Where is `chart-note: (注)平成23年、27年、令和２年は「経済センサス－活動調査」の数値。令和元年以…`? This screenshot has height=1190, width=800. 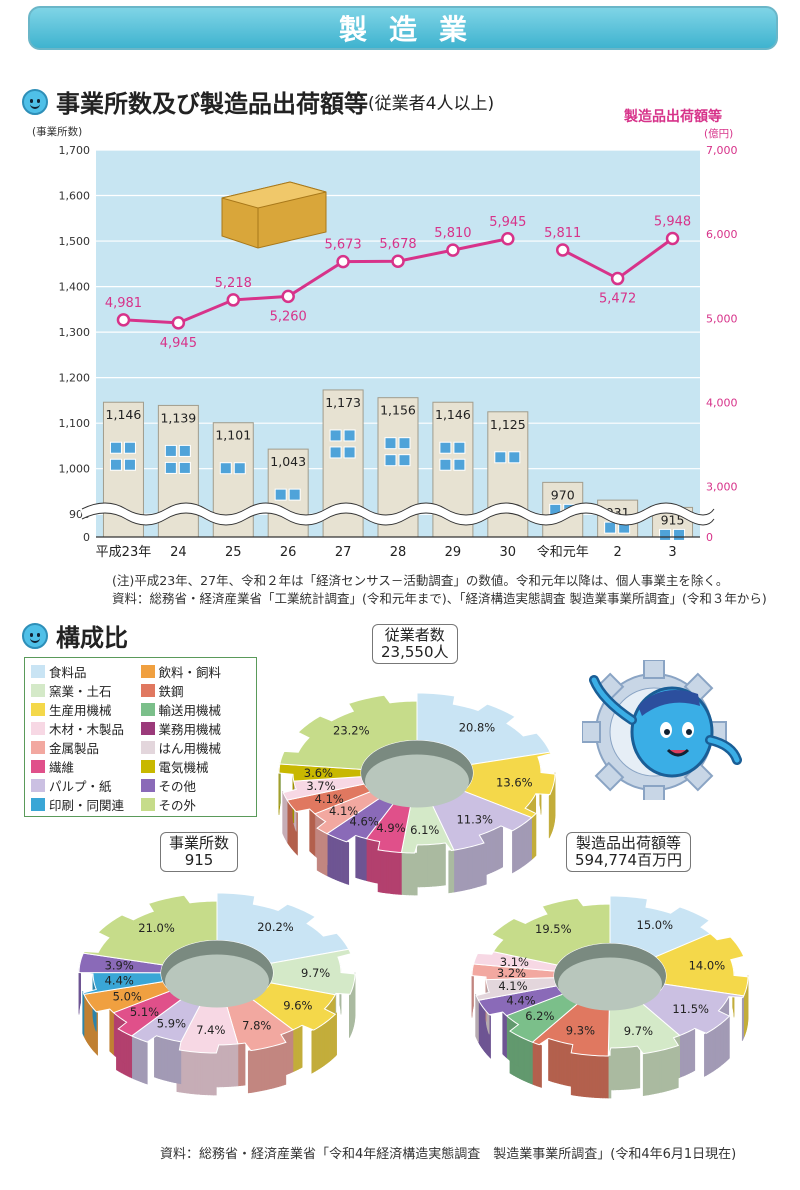 chart-note: (注)平成23年、27年、令和２年は「経済センサス－活動調査」の数値。令和元年以… is located at coordinates (420, 580).